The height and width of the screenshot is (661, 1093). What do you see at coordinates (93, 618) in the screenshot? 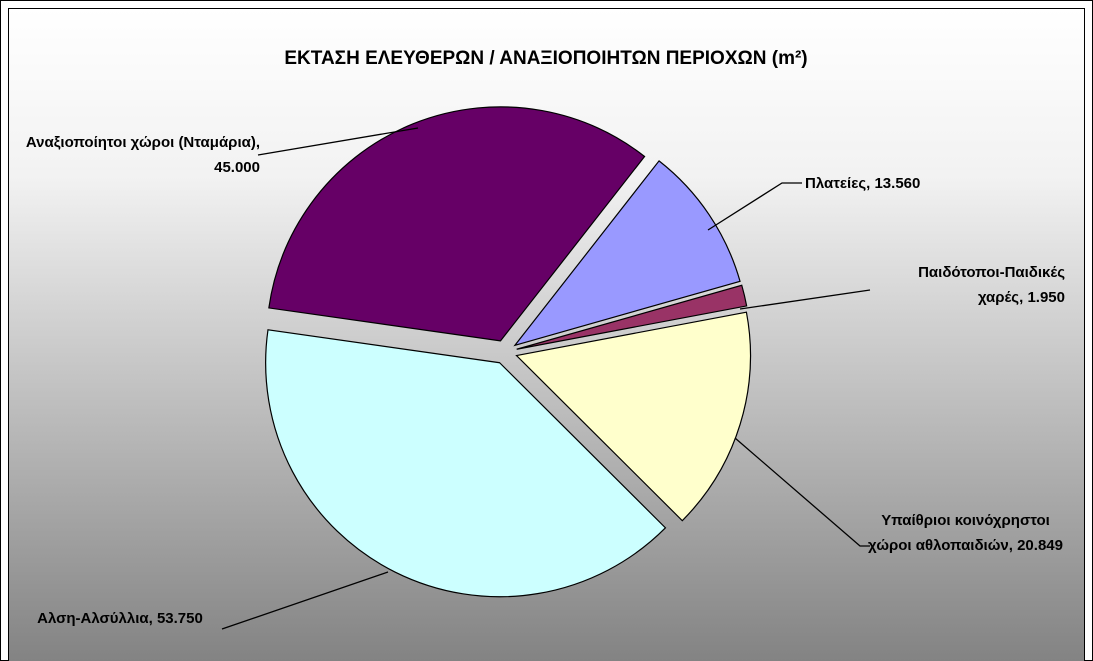
I see `category-label: Αλση-Αλσύλλια` at bounding box center [93, 618].